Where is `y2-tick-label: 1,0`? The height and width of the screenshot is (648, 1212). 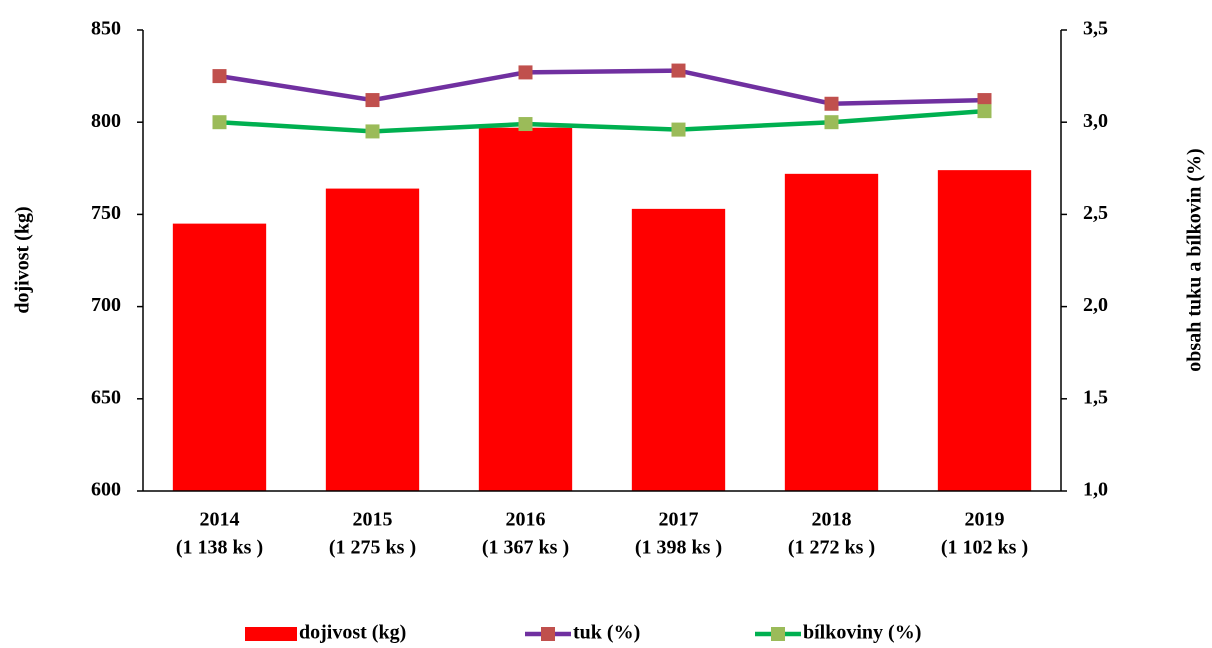 y2-tick-label: 1,0 is located at coordinates (1095, 490).